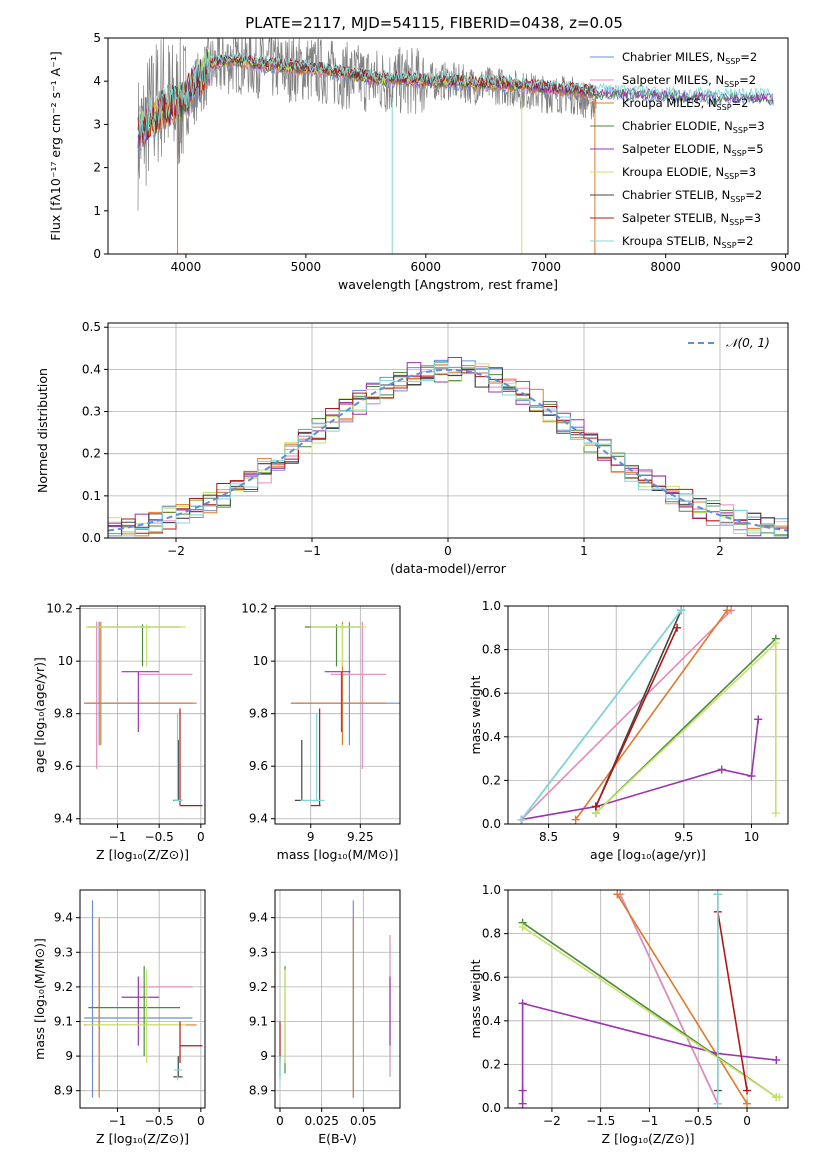 The image size is (819, 1170). I want to click on x-tick-label: 9000, so click(785, 267).